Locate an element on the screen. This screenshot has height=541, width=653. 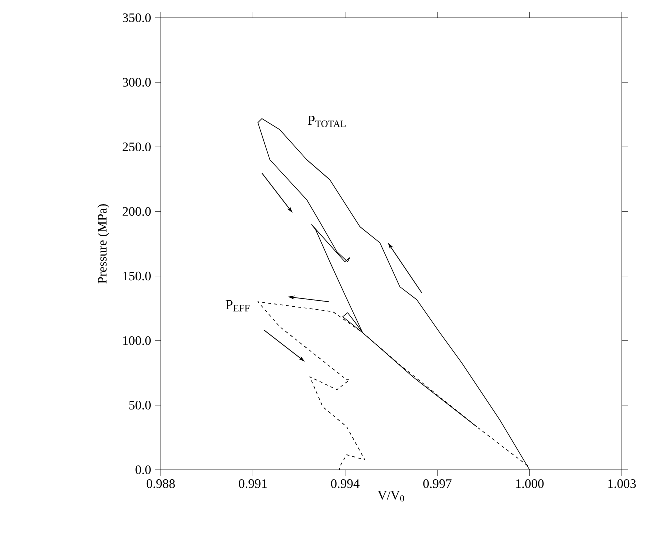
series-label: P$_{TOTAL}$ is located at coordinates (327, 122).